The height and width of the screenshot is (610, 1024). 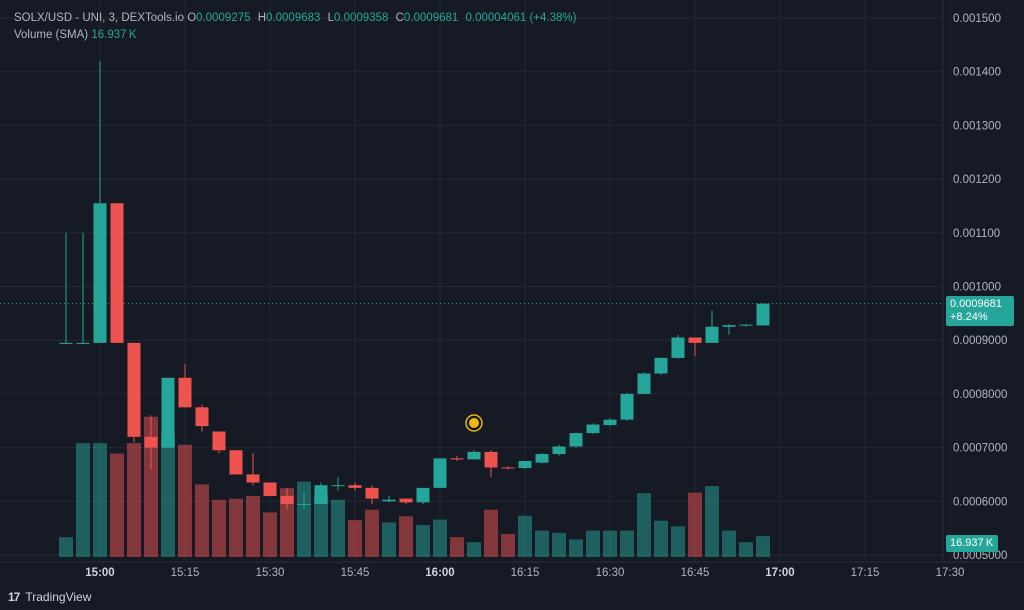 I want to click on x-tick-label: 16:45, so click(x=695, y=573).